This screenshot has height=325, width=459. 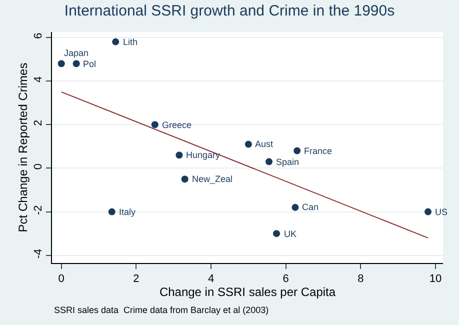 What do you see at coordinates (290, 234) in the screenshot?
I see `annotation: UK` at bounding box center [290, 234].